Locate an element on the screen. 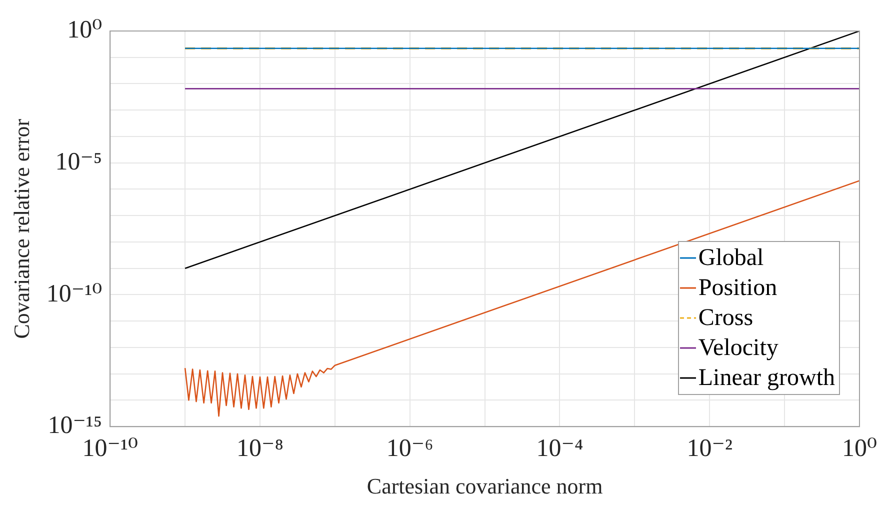 This screenshot has width=893, height=511. y-axis-title: Covariance relative error is located at coordinates (21, 228).